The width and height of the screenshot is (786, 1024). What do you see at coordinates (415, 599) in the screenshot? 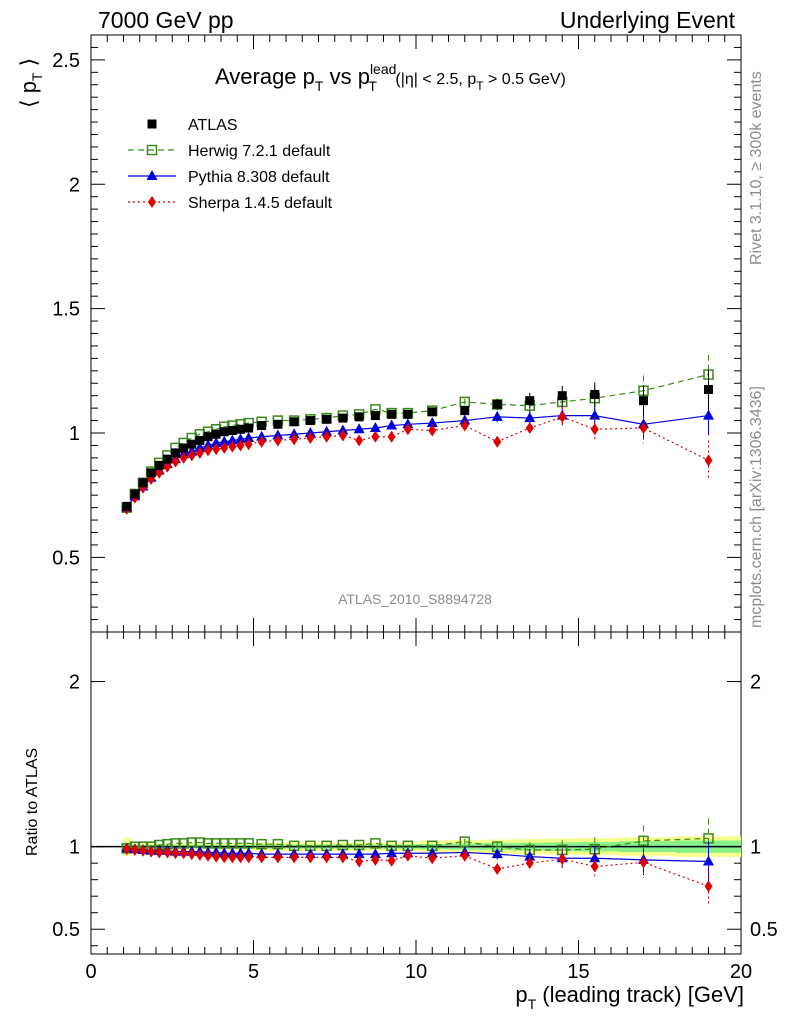
I see `analysis-label: ATLAS_2010_S8894728` at bounding box center [415, 599].